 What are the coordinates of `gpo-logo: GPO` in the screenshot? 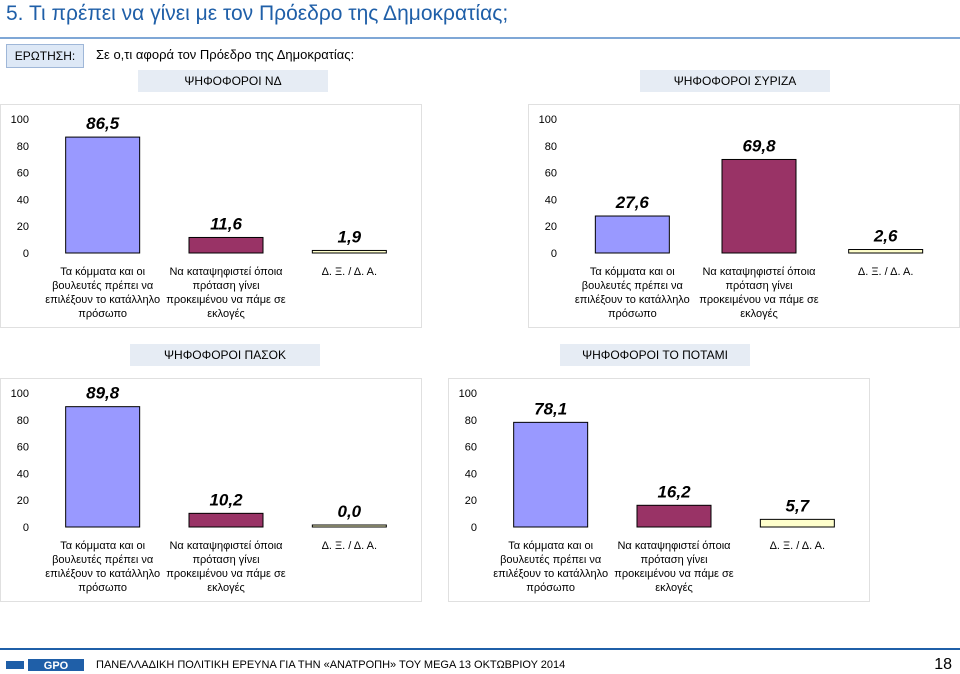 It's located at (45, 665).